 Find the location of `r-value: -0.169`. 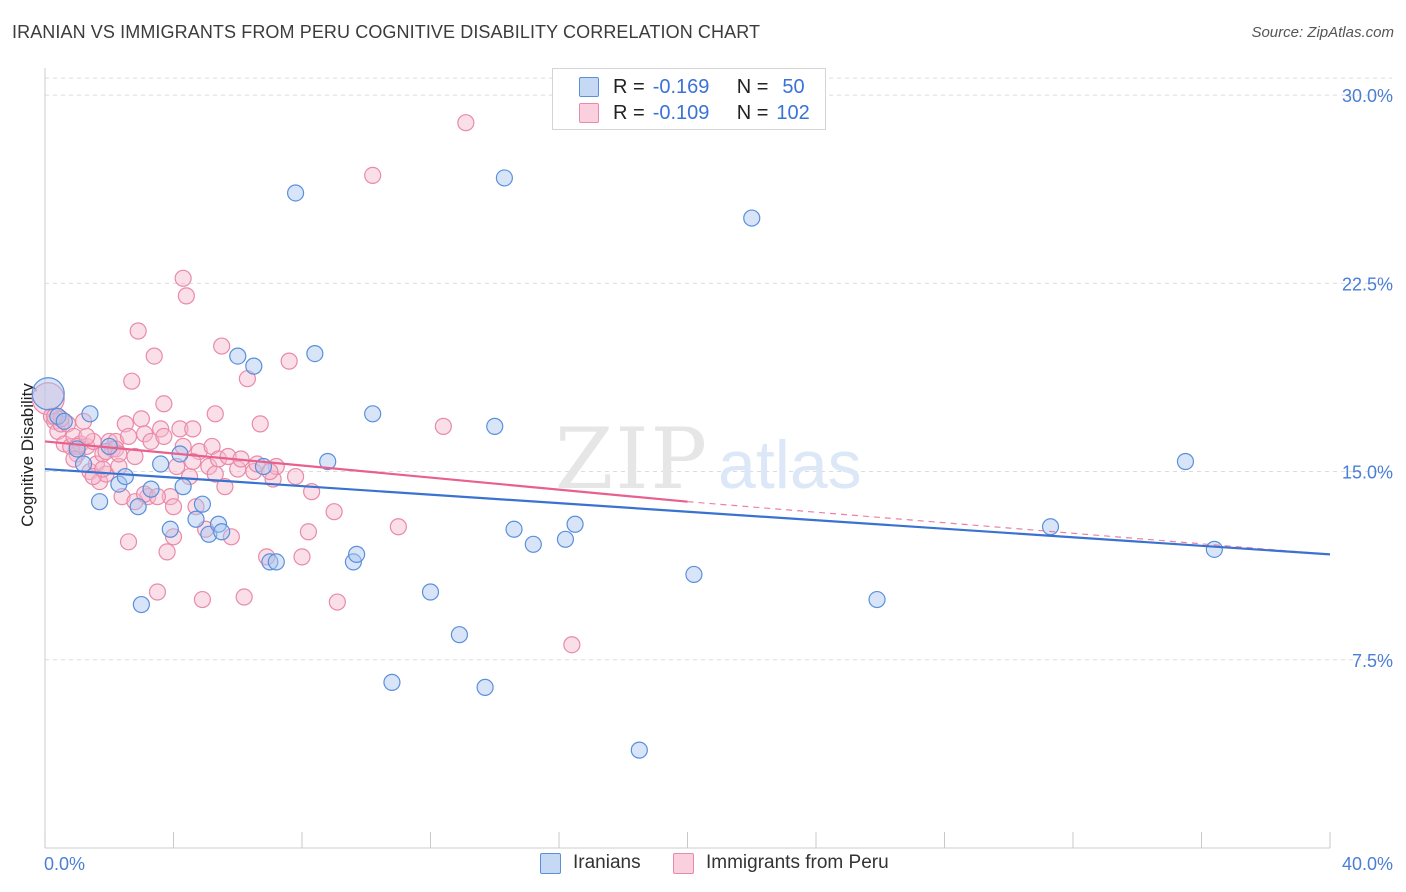

r-value: -0.169 is located at coordinates (681, 86).